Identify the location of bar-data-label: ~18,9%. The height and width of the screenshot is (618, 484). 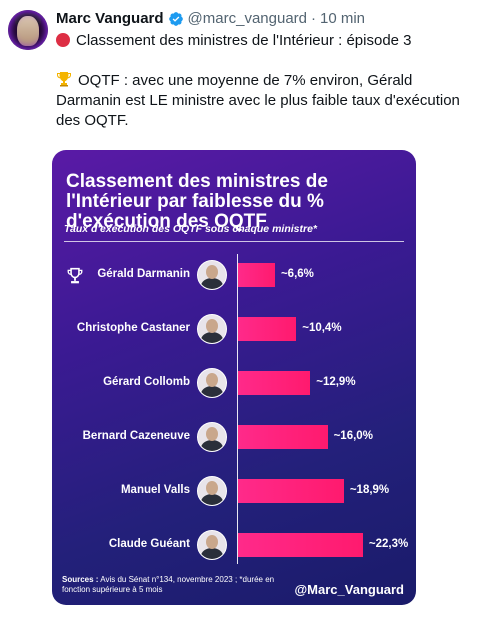
(369, 490).